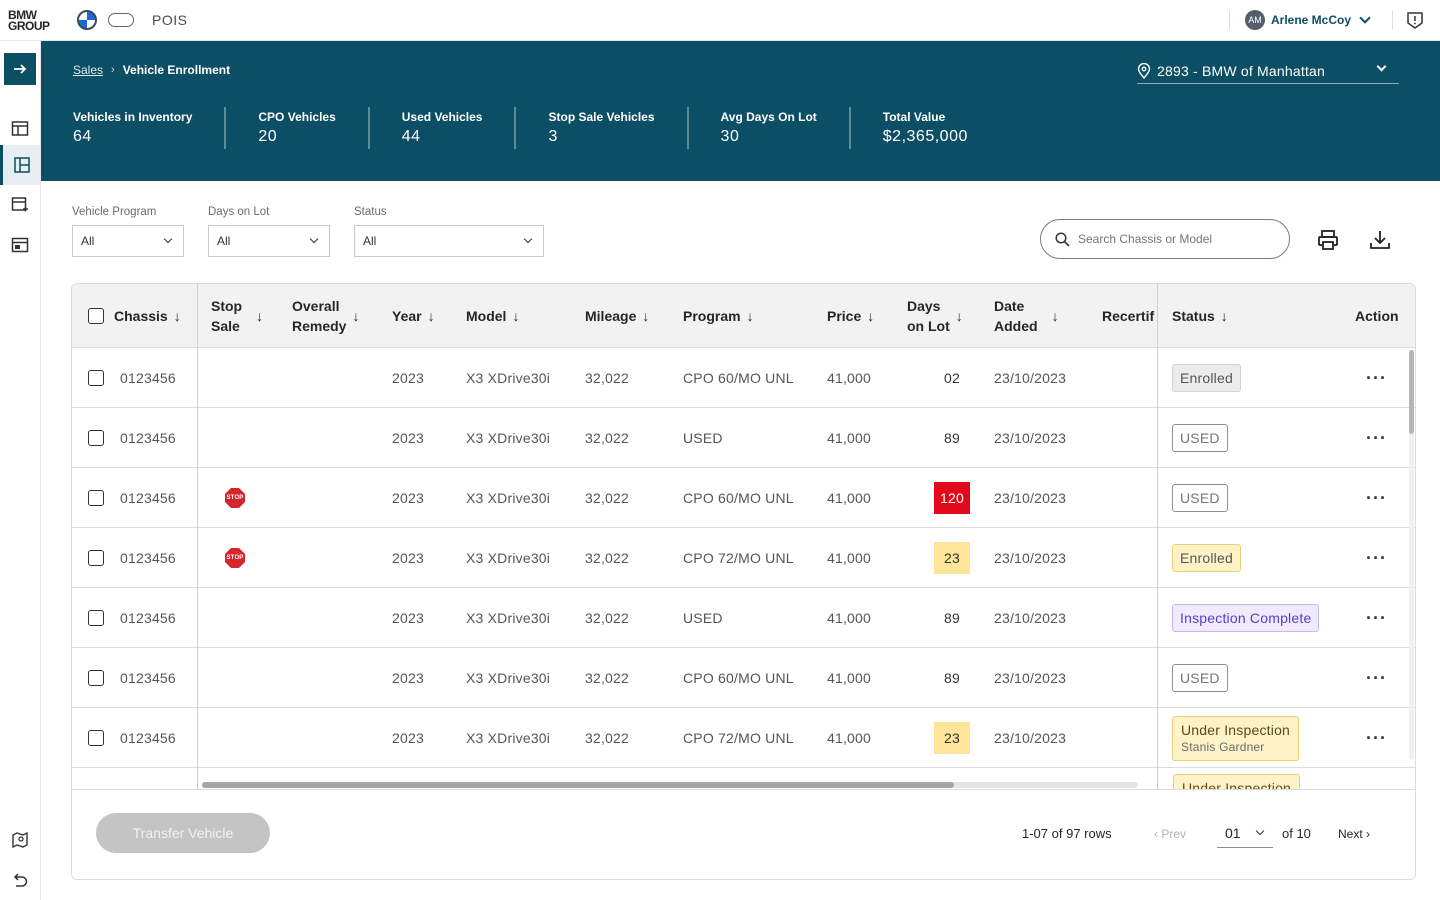  I want to click on user-name: Arlene McCoy, so click(1311, 20).